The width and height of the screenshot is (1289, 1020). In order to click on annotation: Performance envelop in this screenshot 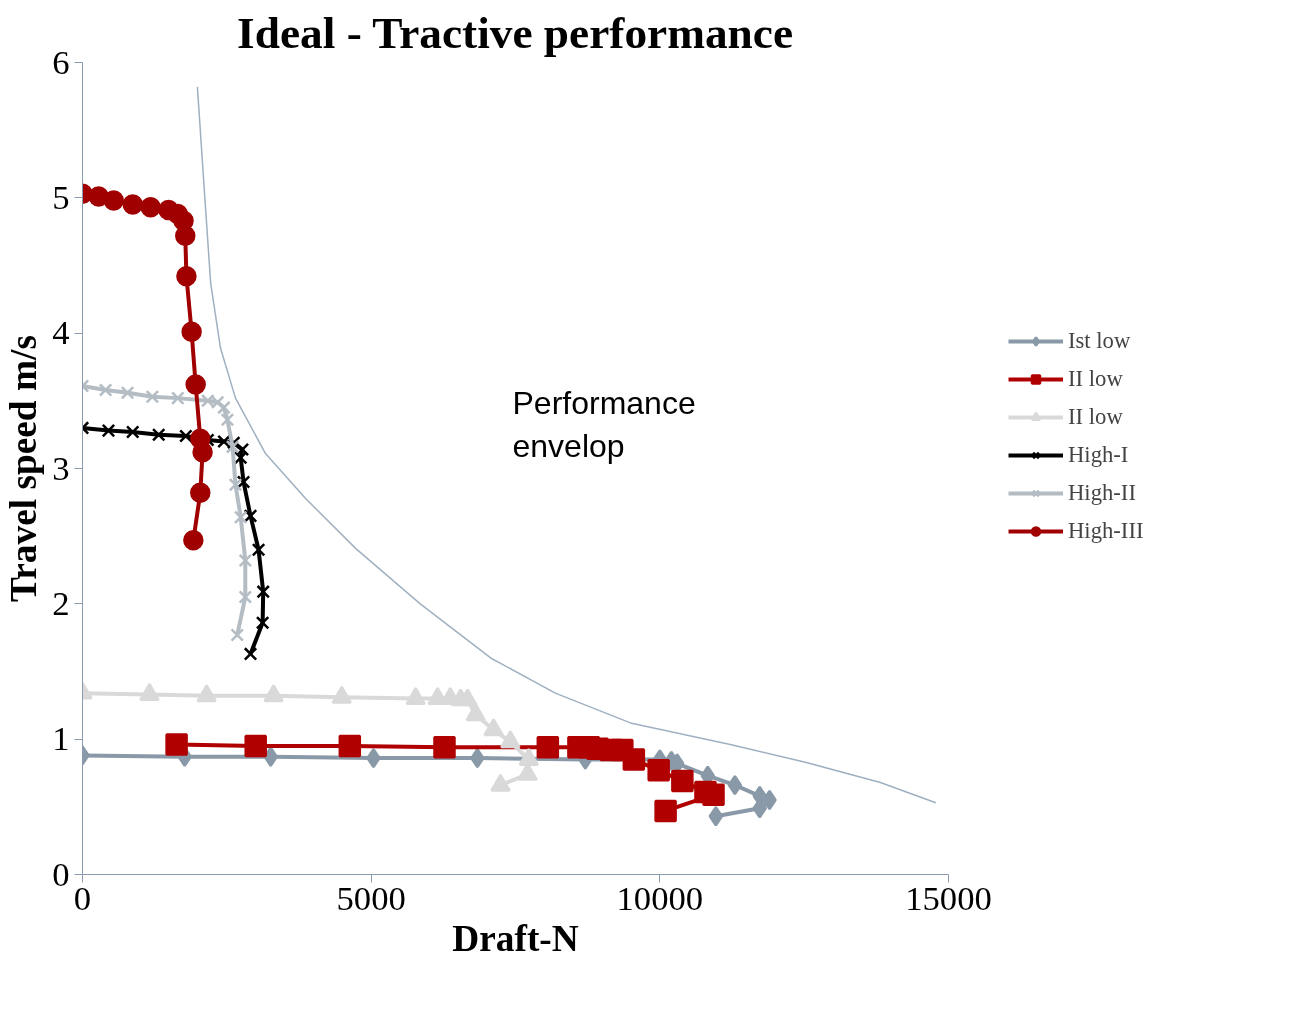, I will do `click(604, 424)`.